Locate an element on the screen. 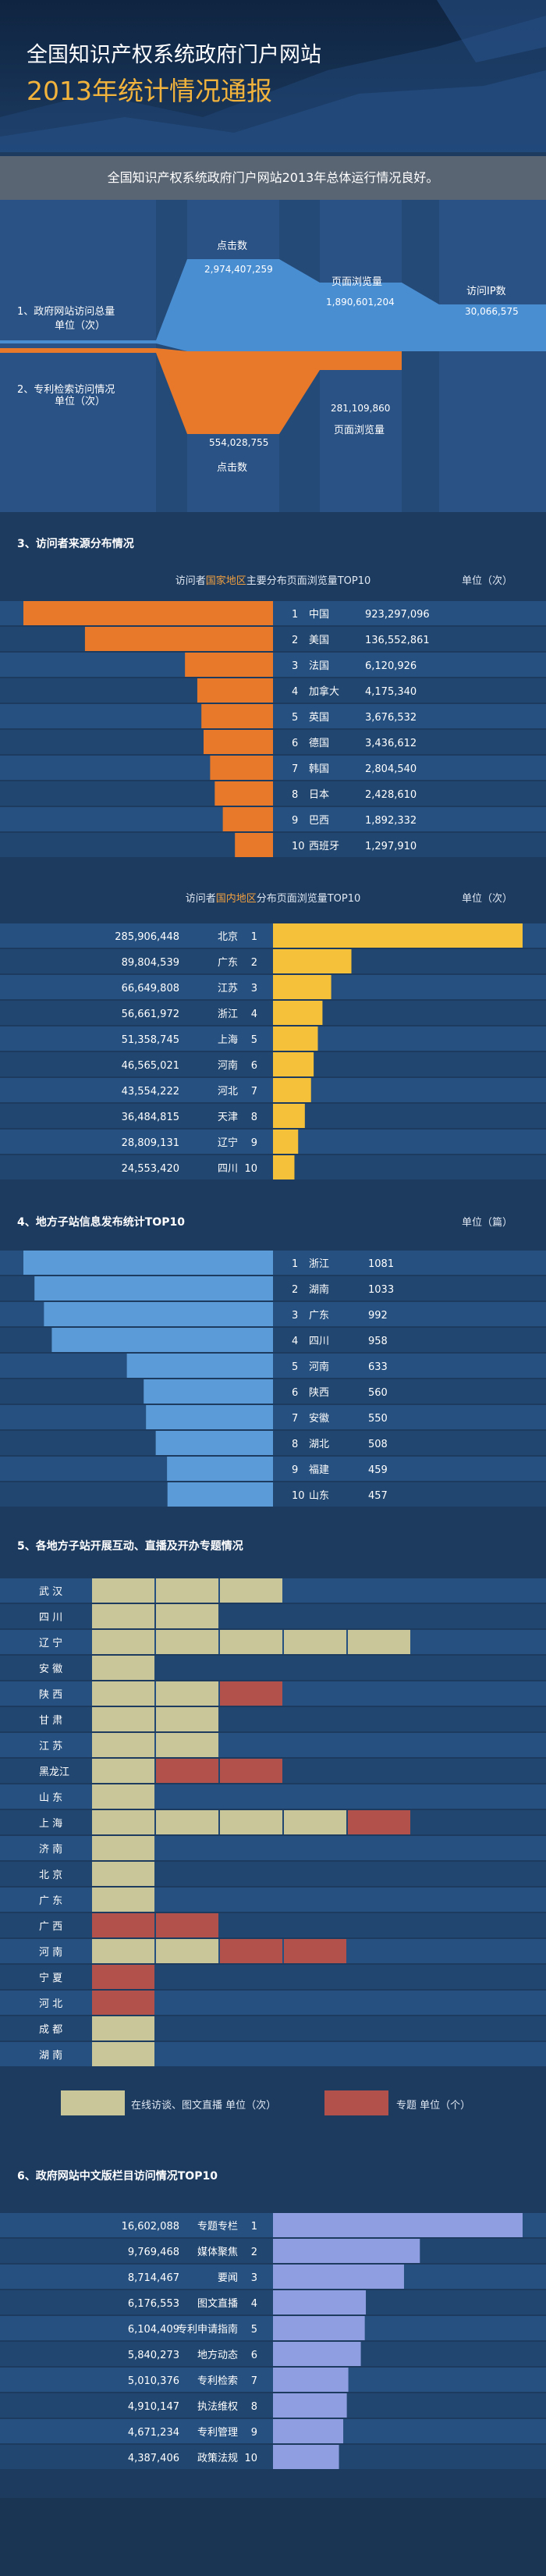  category-label: 浙江 is located at coordinates (319, 1264).